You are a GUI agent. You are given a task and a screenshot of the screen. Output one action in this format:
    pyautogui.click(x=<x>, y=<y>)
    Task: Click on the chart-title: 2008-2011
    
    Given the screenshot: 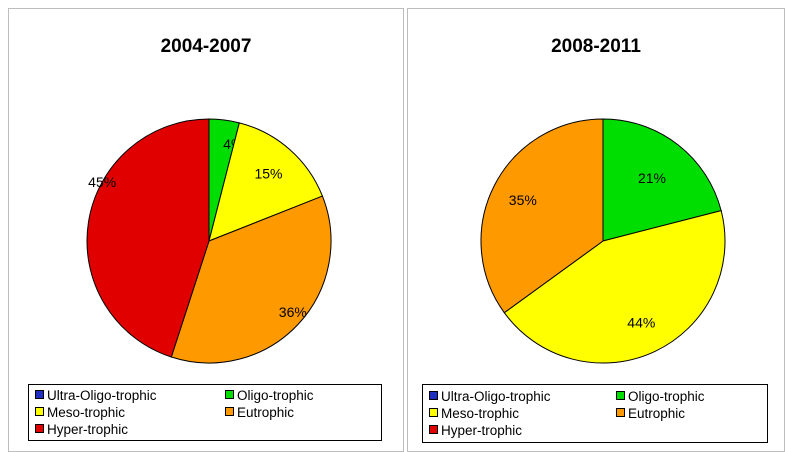 What is the action you would take?
    pyautogui.click(x=596, y=46)
    